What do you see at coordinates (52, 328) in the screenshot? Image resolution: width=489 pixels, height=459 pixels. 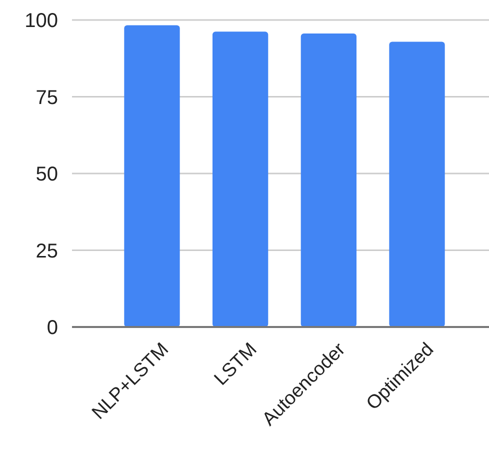 I see `y-tick-label: 0` at bounding box center [52, 328].